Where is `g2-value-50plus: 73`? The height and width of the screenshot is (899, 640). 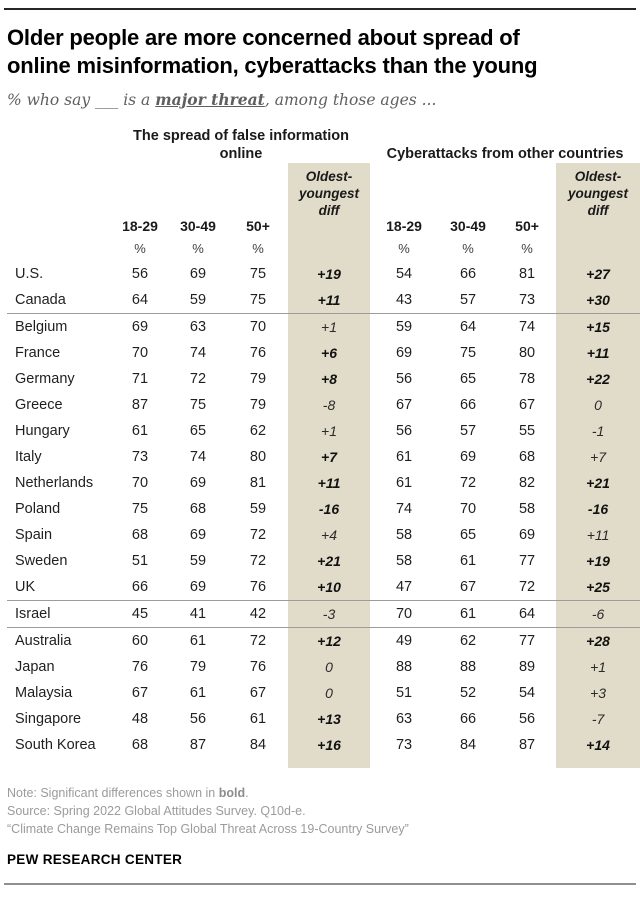 g2-value-50plus: 73 is located at coordinates (527, 300).